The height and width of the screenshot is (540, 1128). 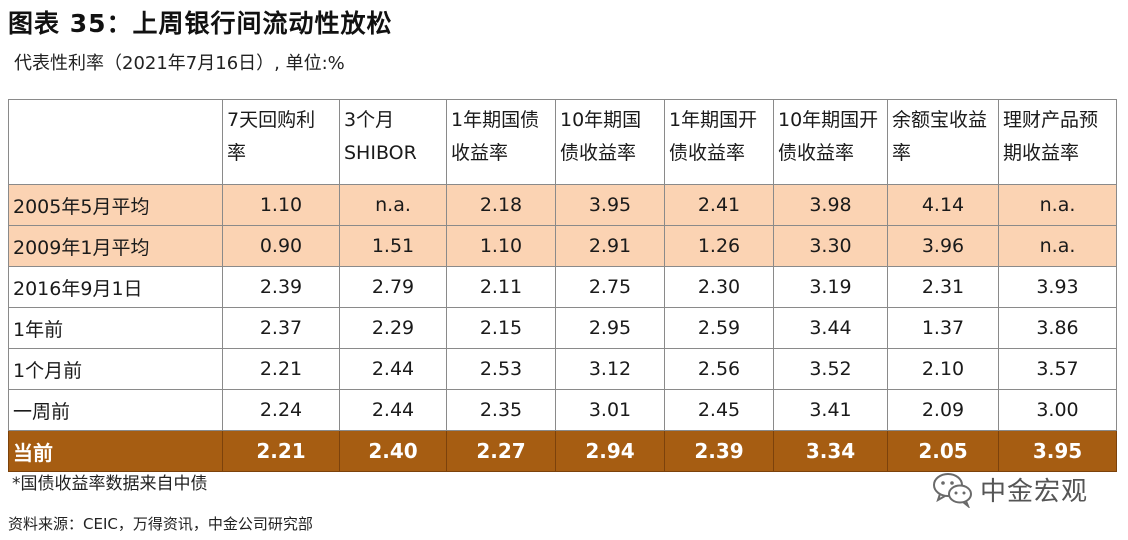 What do you see at coordinates (501, 205) in the screenshot?
I see `table-cell: 2.18` at bounding box center [501, 205].